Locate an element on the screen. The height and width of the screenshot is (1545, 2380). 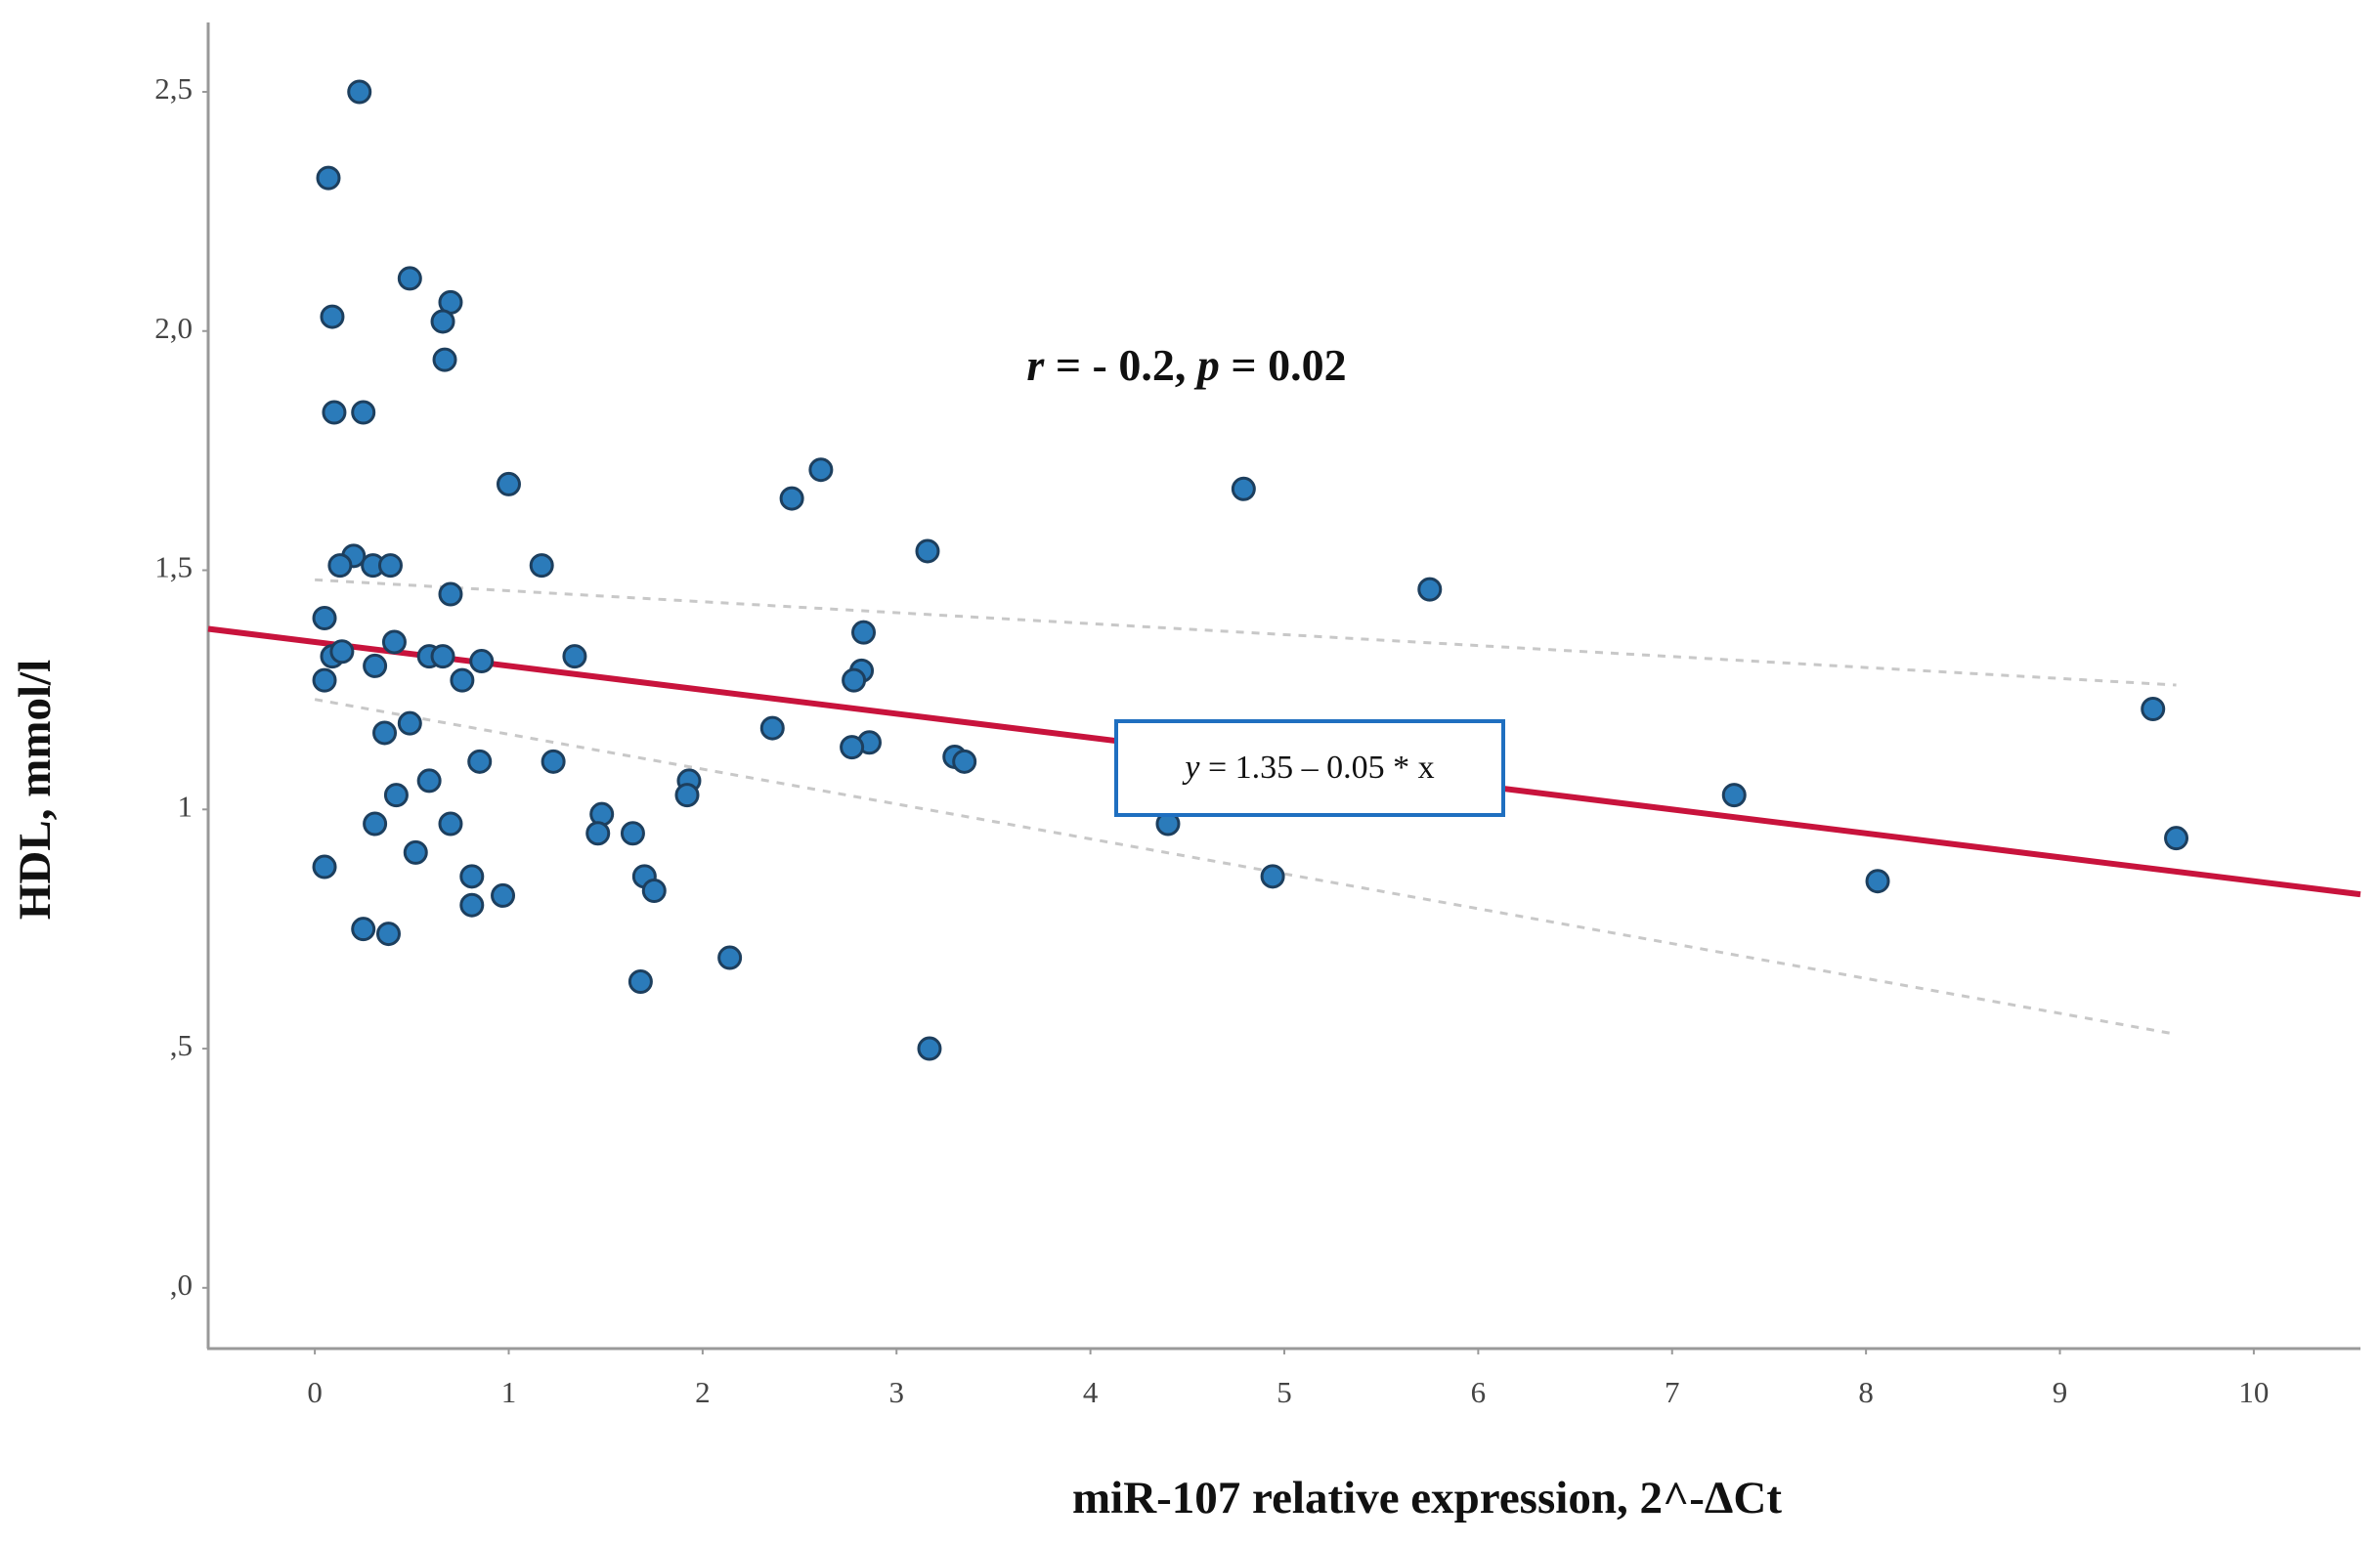
x-tick-label: 5 is located at coordinates (1284, 1392).